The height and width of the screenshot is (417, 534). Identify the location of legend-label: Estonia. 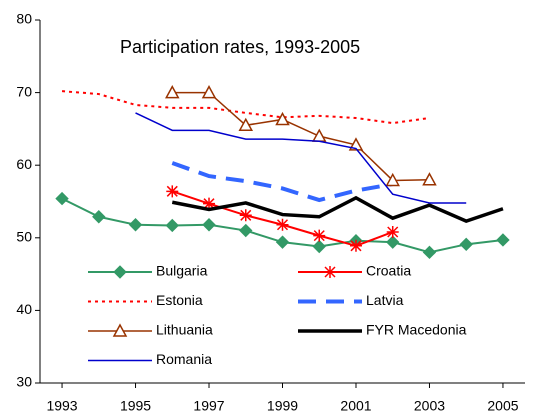
(179, 300).